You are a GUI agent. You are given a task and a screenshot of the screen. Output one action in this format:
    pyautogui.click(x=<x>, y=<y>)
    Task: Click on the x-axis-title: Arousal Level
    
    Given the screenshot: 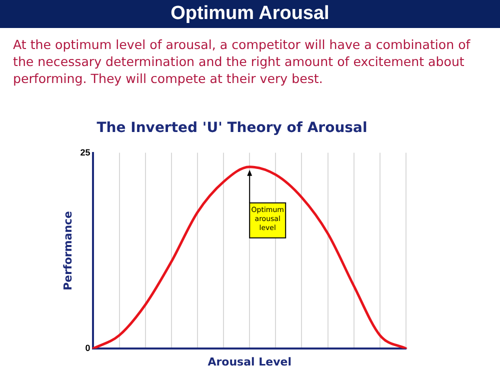 What is the action you would take?
    pyautogui.click(x=250, y=361)
    